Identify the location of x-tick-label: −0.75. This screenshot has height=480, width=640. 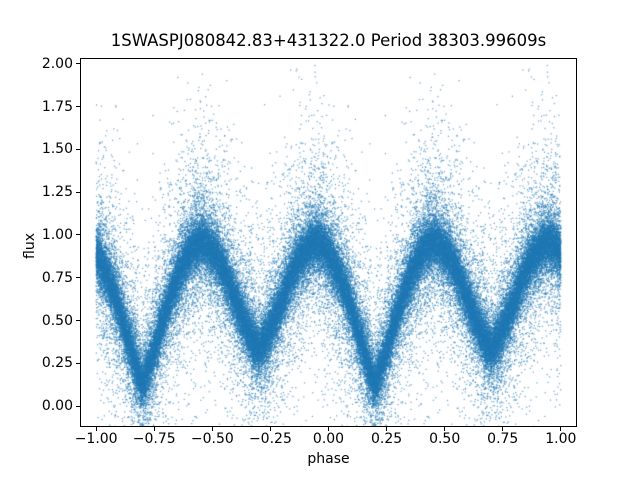
(154, 439).